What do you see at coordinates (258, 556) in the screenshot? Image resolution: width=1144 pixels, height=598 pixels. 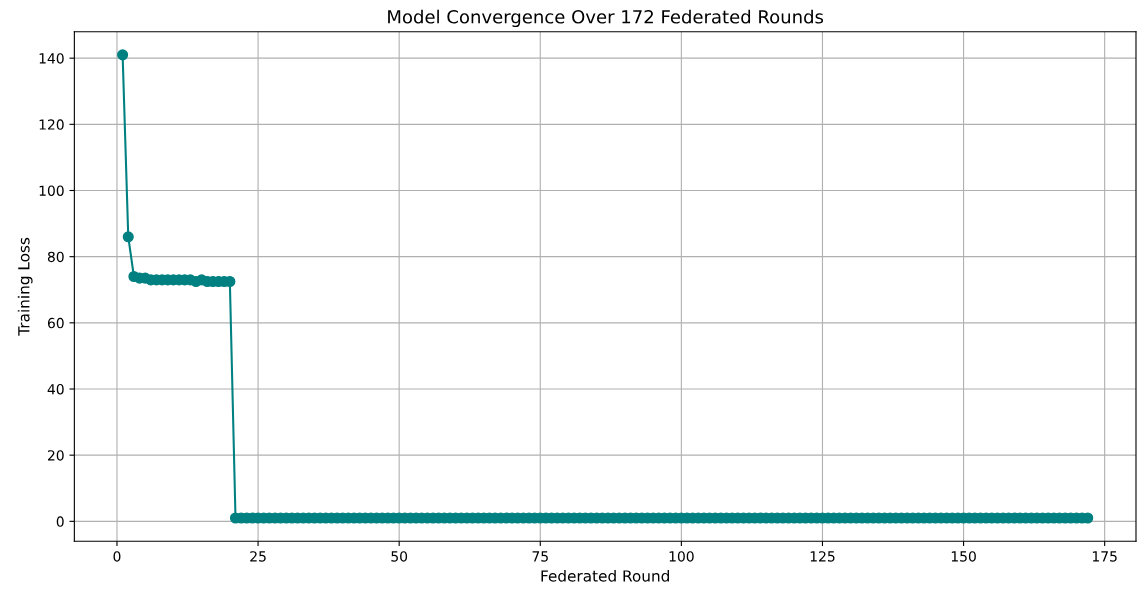 I see `x-tick-label: 25` at bounding box center [258, 556].